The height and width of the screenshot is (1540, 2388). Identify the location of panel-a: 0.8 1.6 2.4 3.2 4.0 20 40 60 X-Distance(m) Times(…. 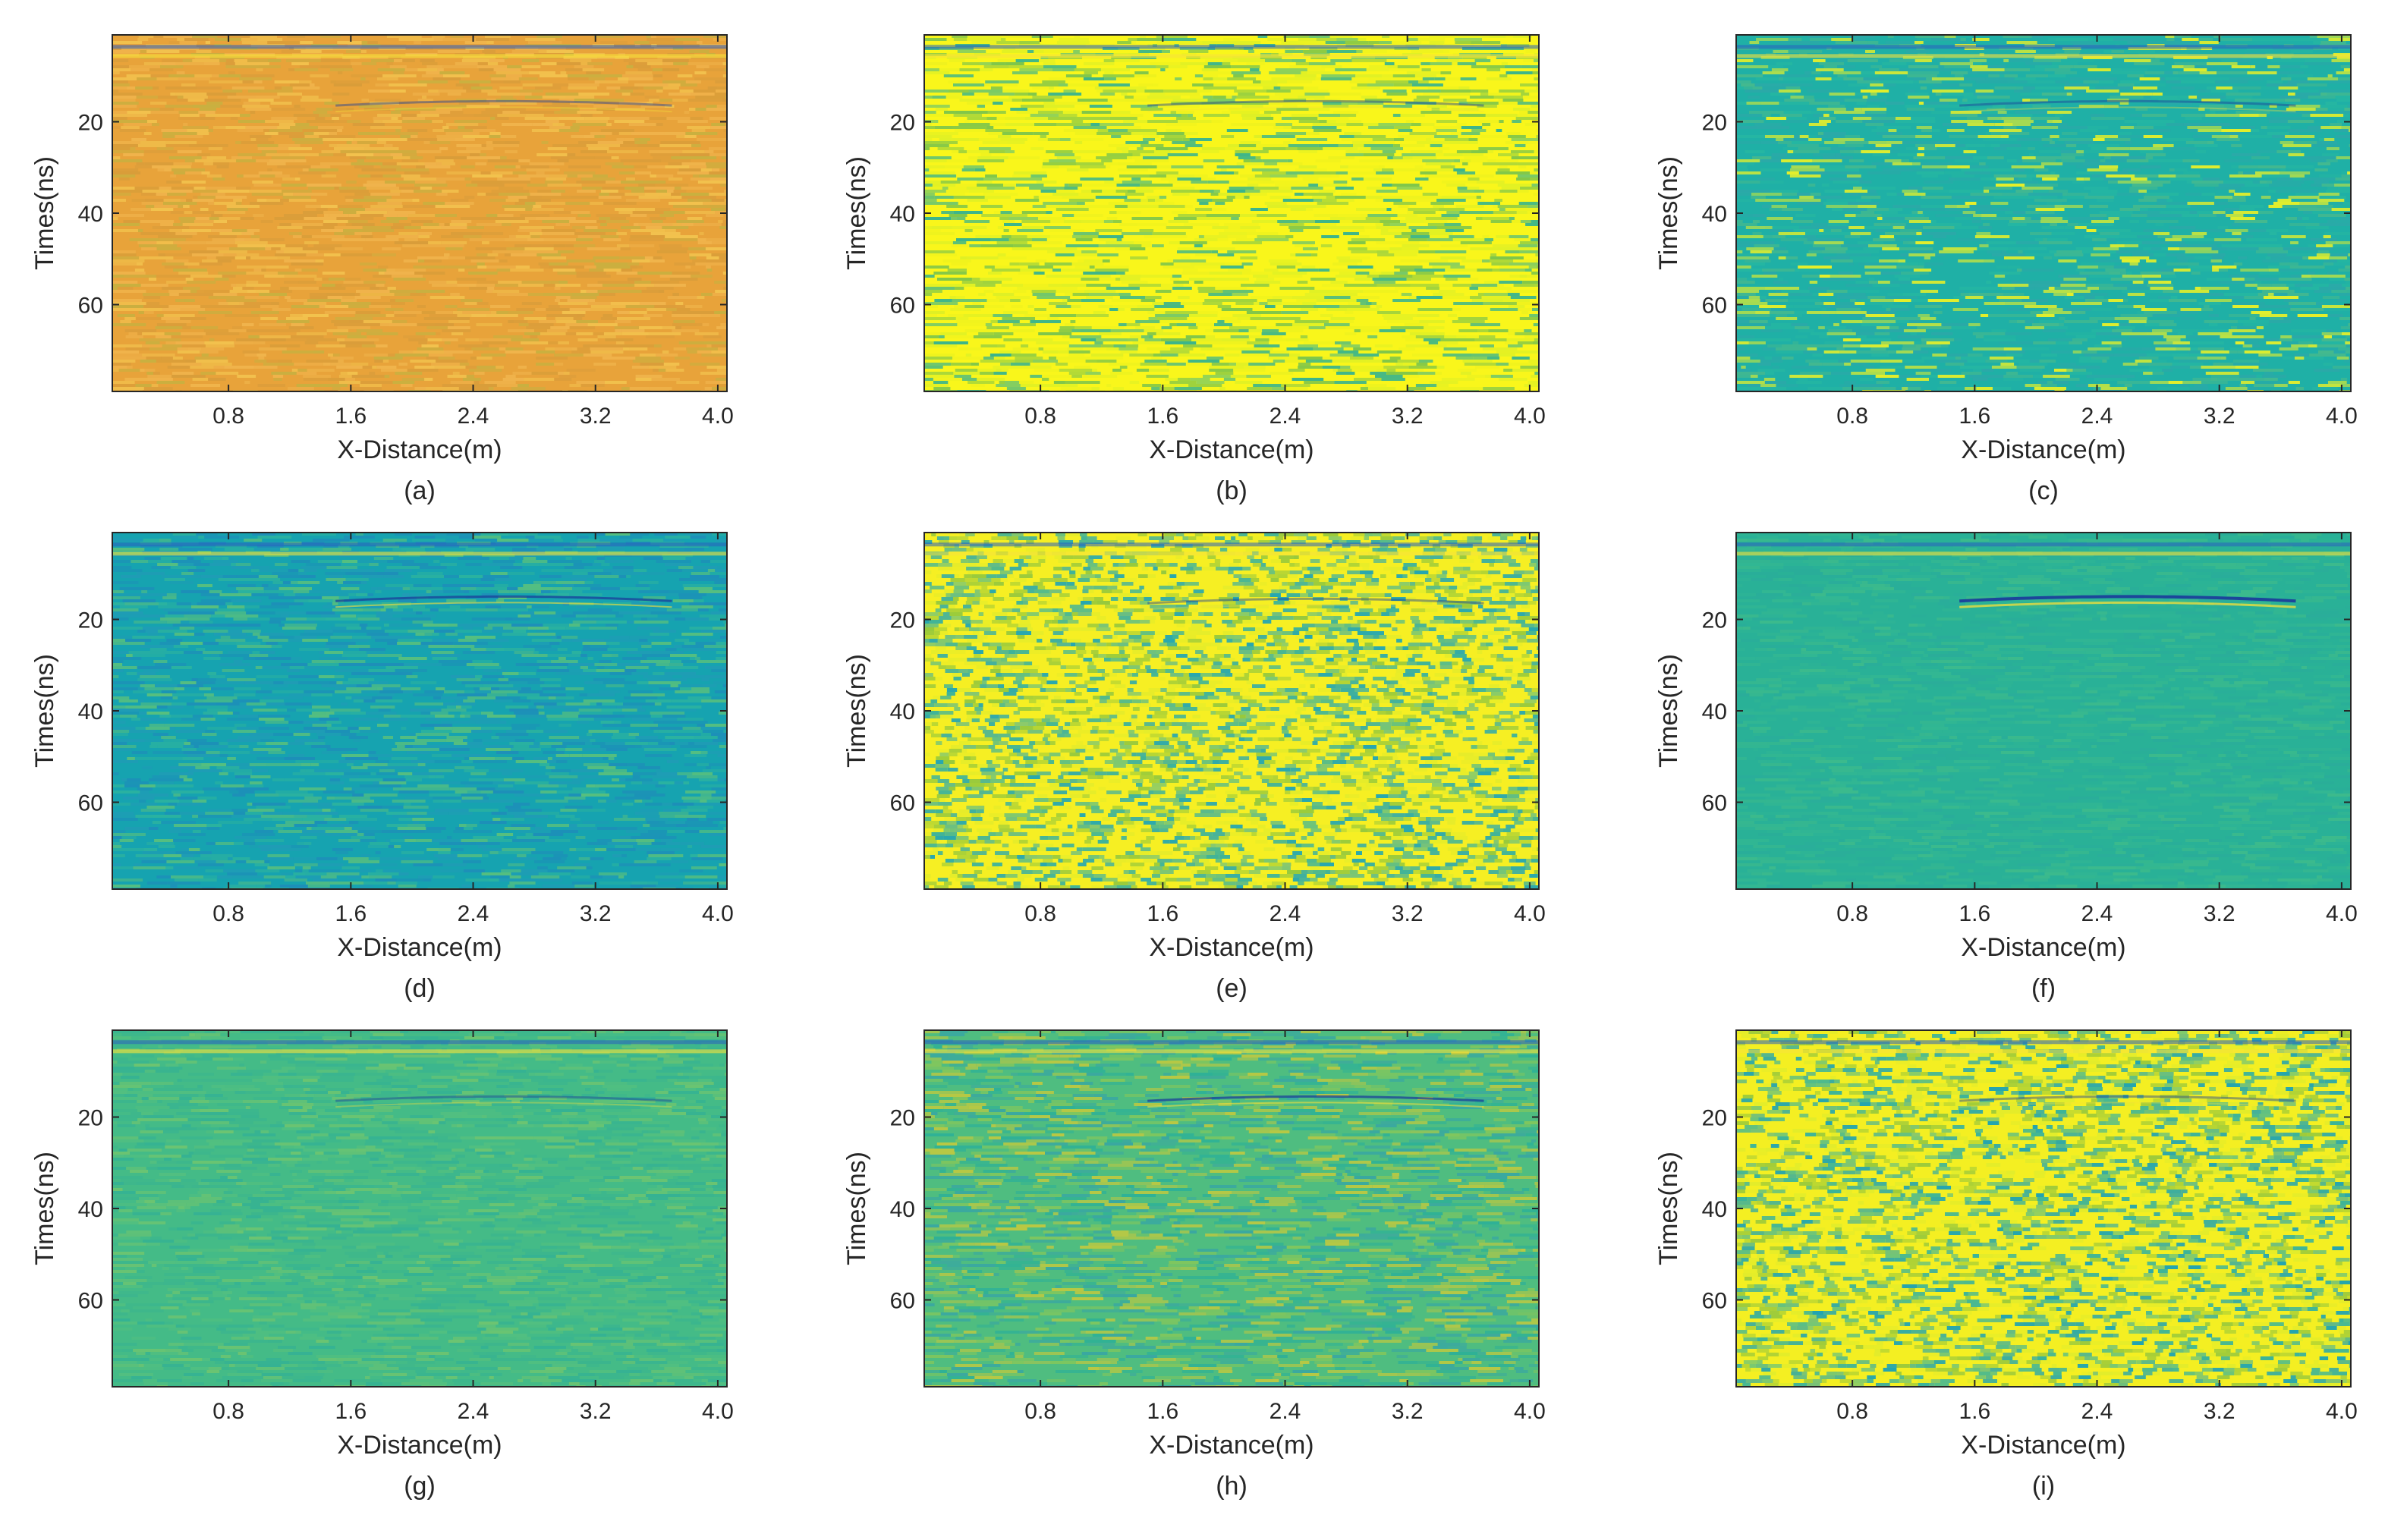
(382, 269).